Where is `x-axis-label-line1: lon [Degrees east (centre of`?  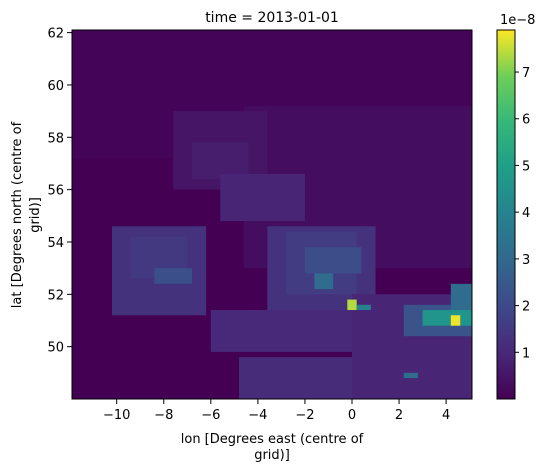 x-axis-label-line1: lon [Degrees east (centre of is located at coordinates (272, 439).